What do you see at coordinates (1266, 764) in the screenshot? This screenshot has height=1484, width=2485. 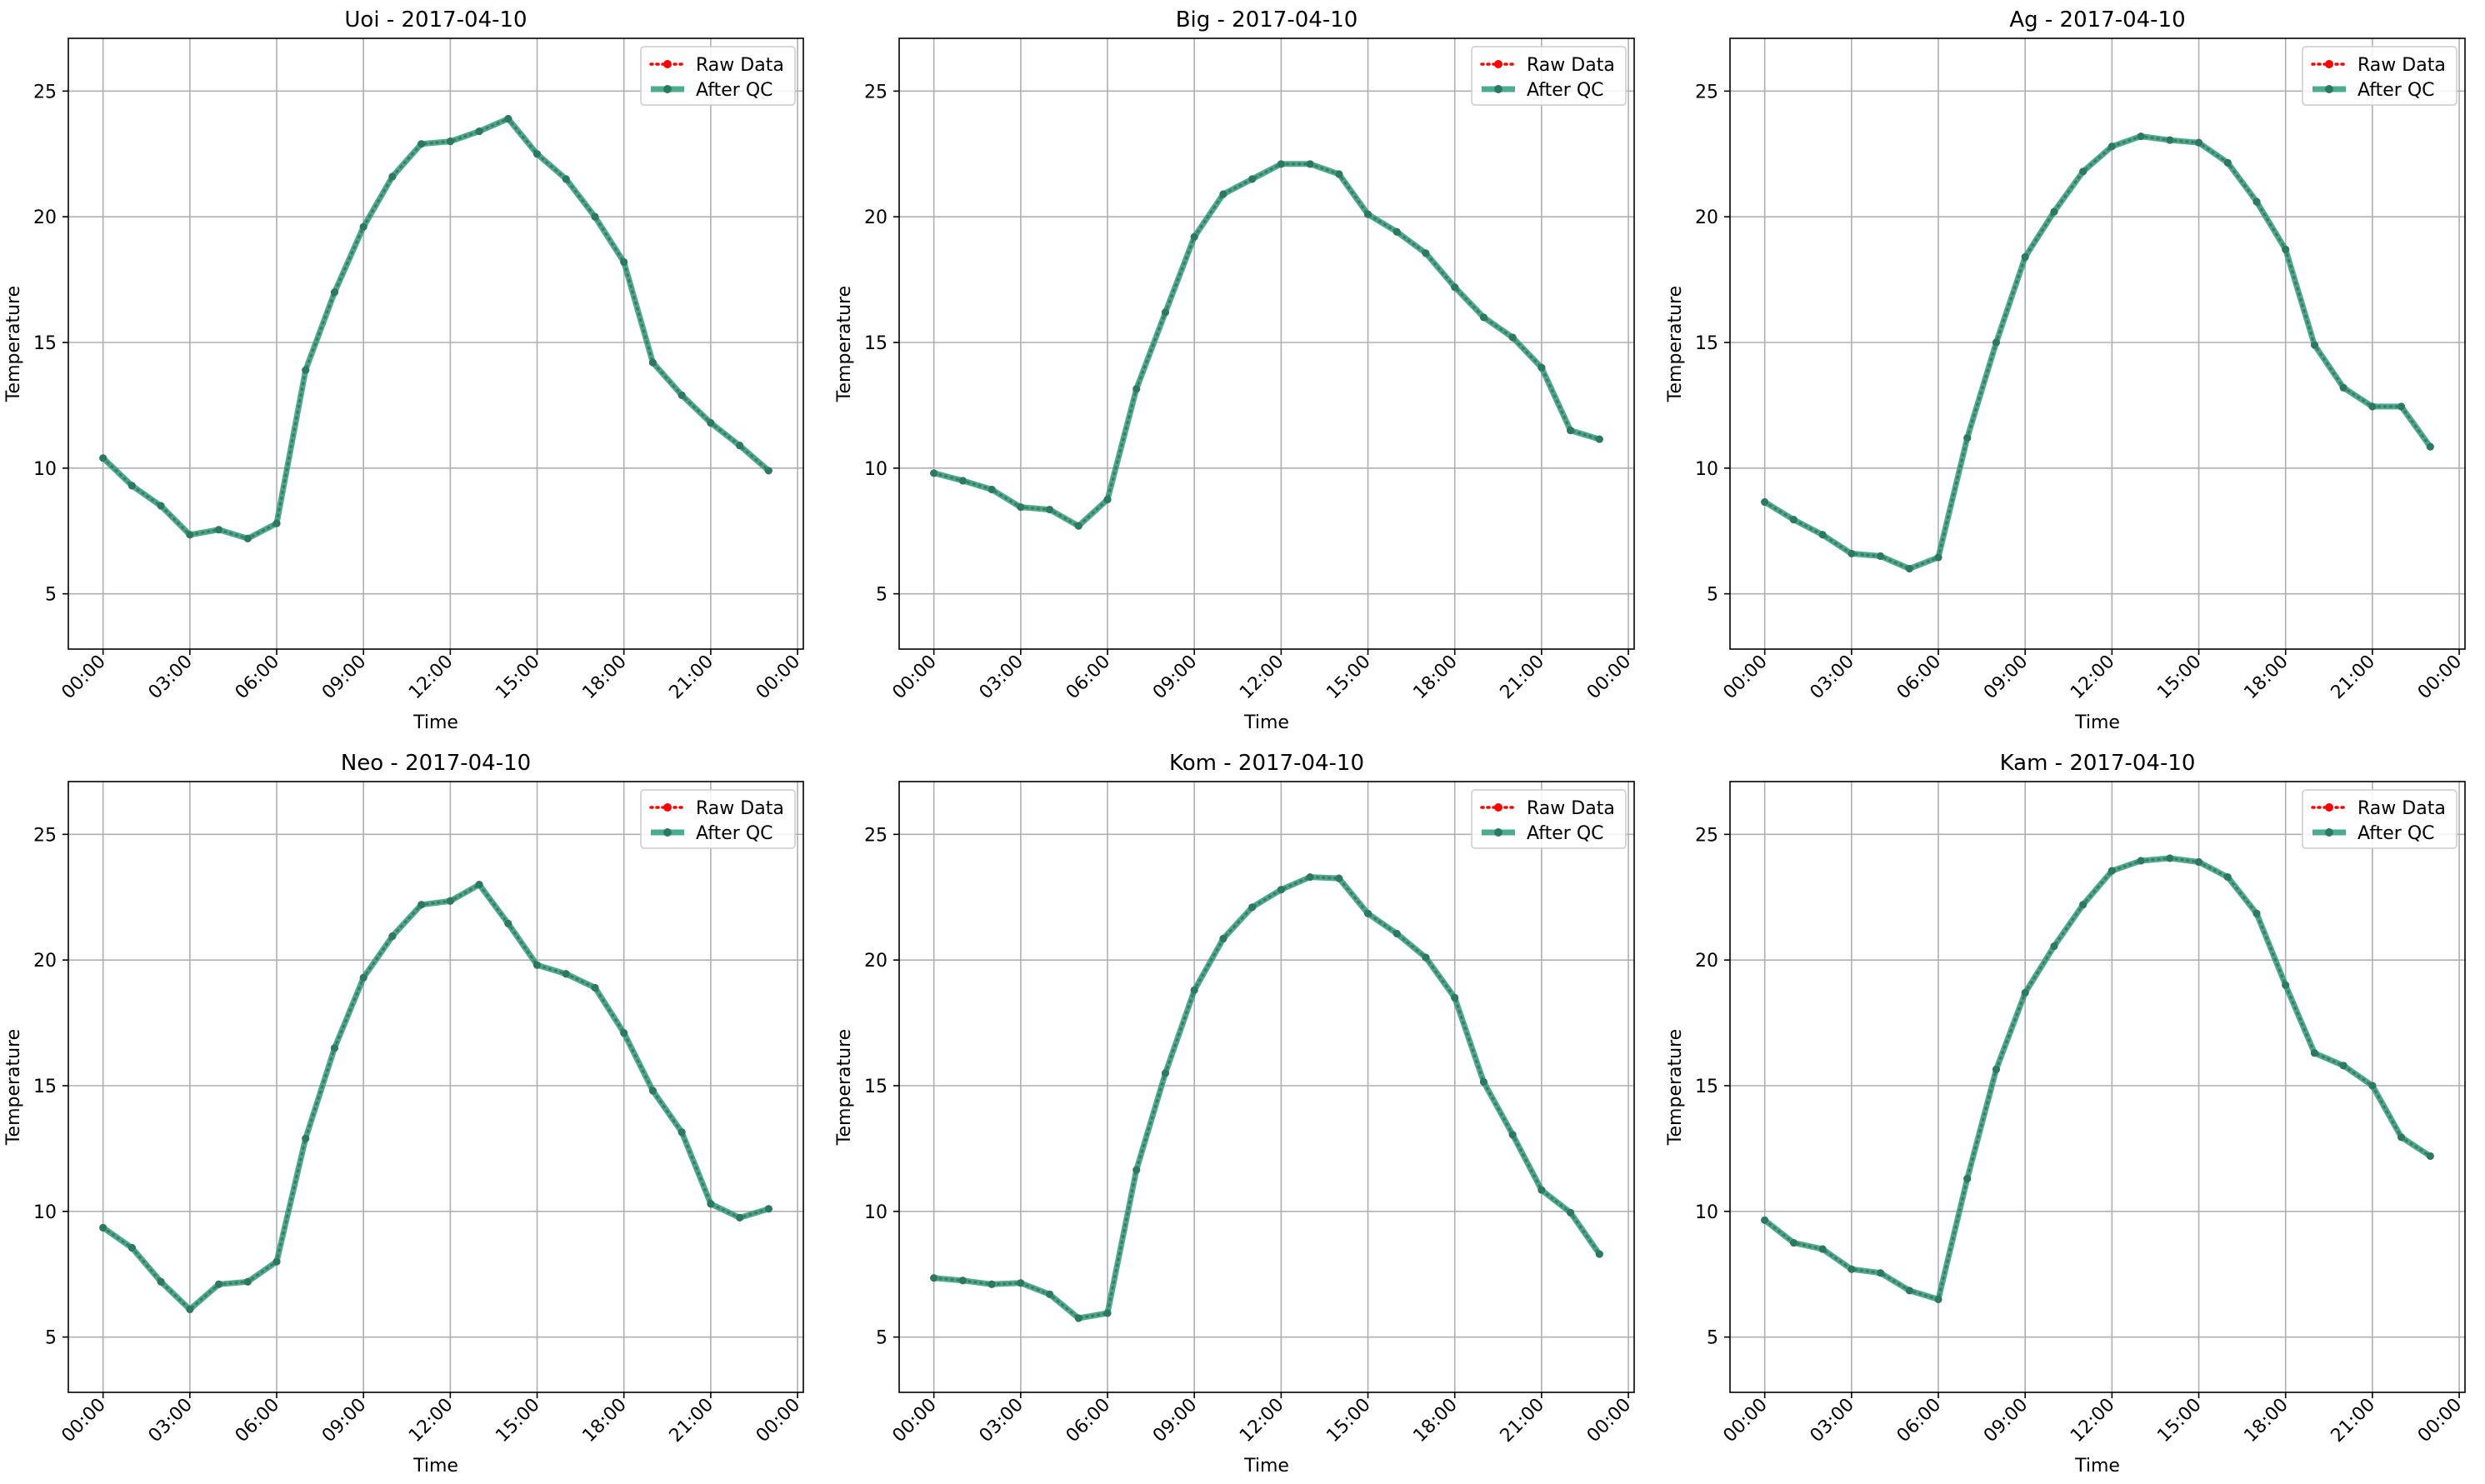 I see `subplot-title: Kom - 2017-04-10` at bounding box center [1266, 764].